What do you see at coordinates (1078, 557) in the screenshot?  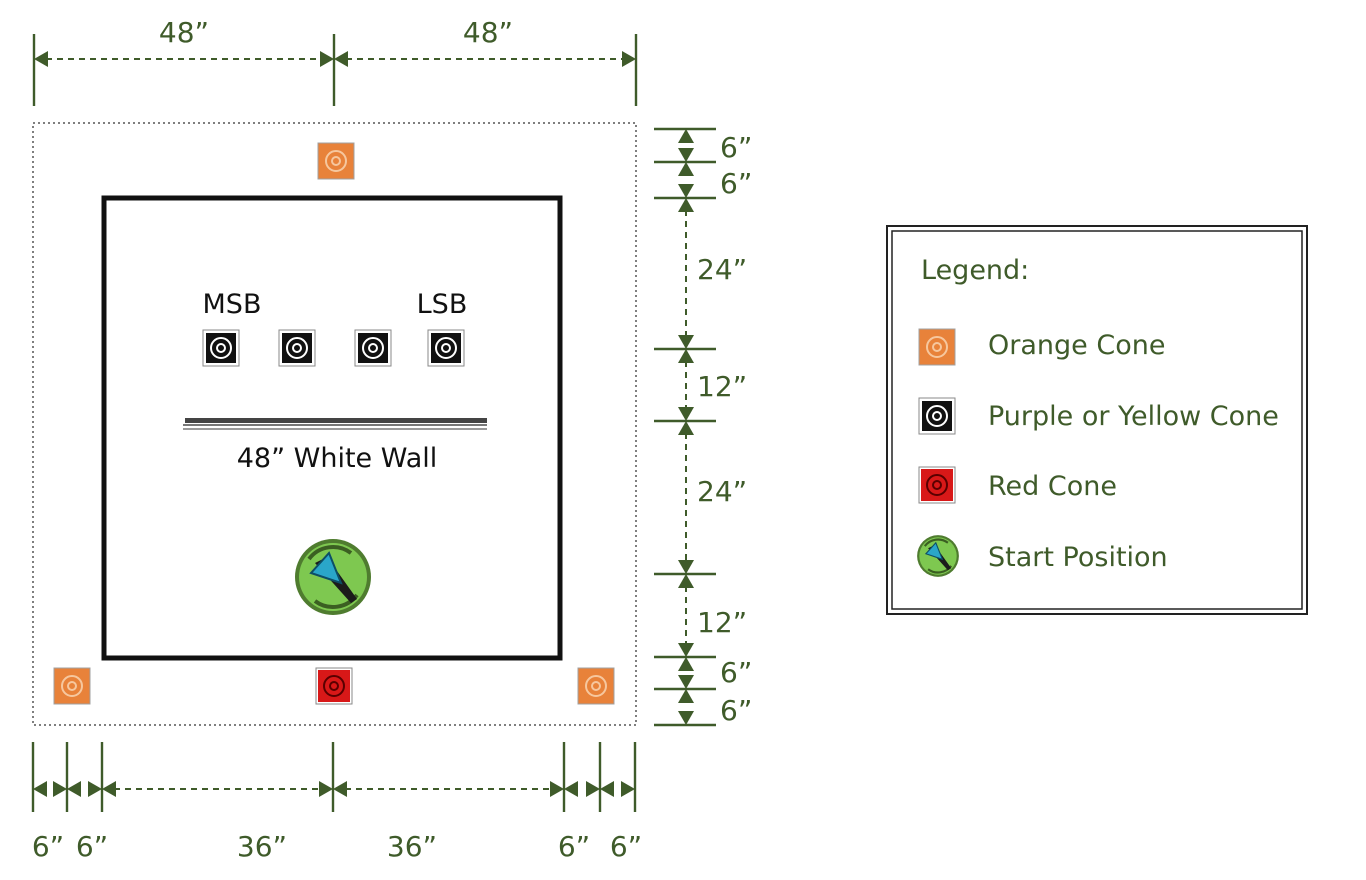 I see `legend-item-start-position: Start Position` at bounding box center [1078, 557].